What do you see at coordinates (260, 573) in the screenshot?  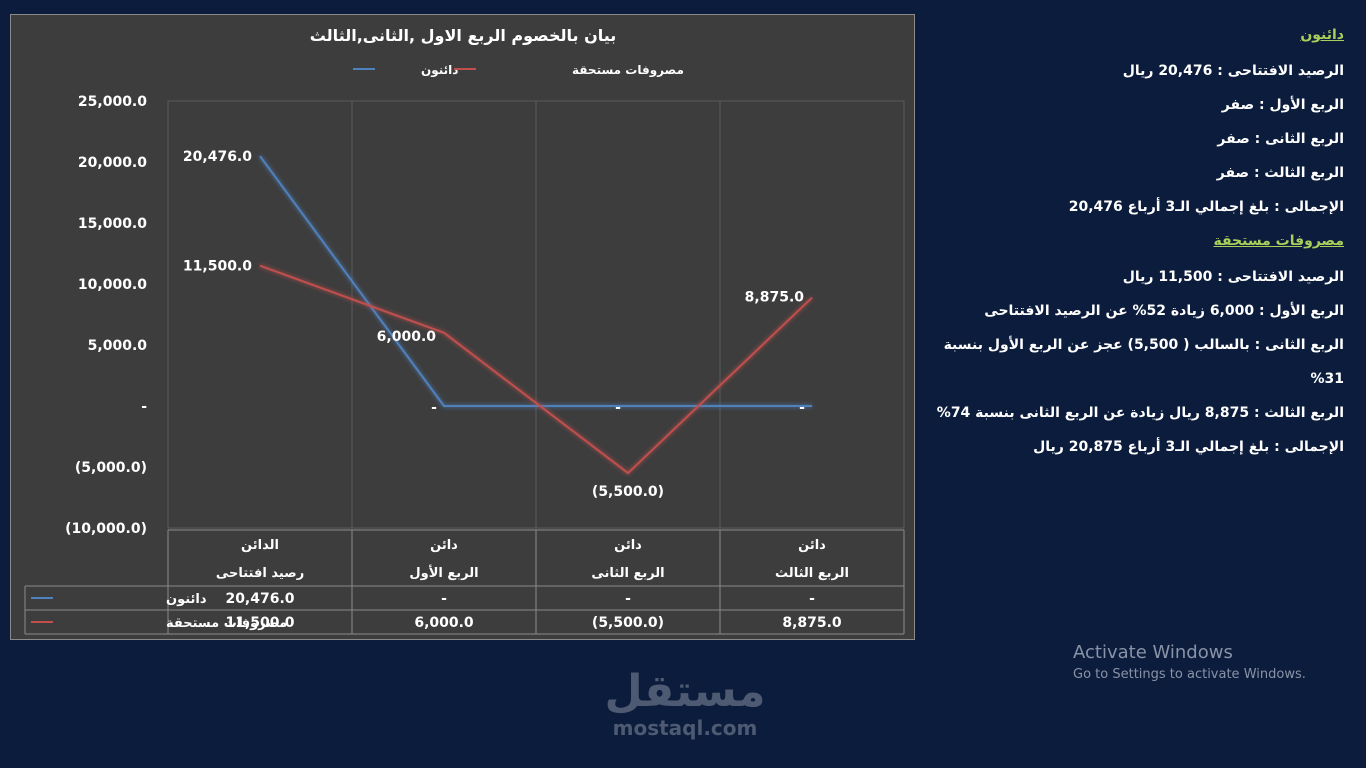 I see `category-label: رصيد افتتاحى` at bounding box center [260, 573].